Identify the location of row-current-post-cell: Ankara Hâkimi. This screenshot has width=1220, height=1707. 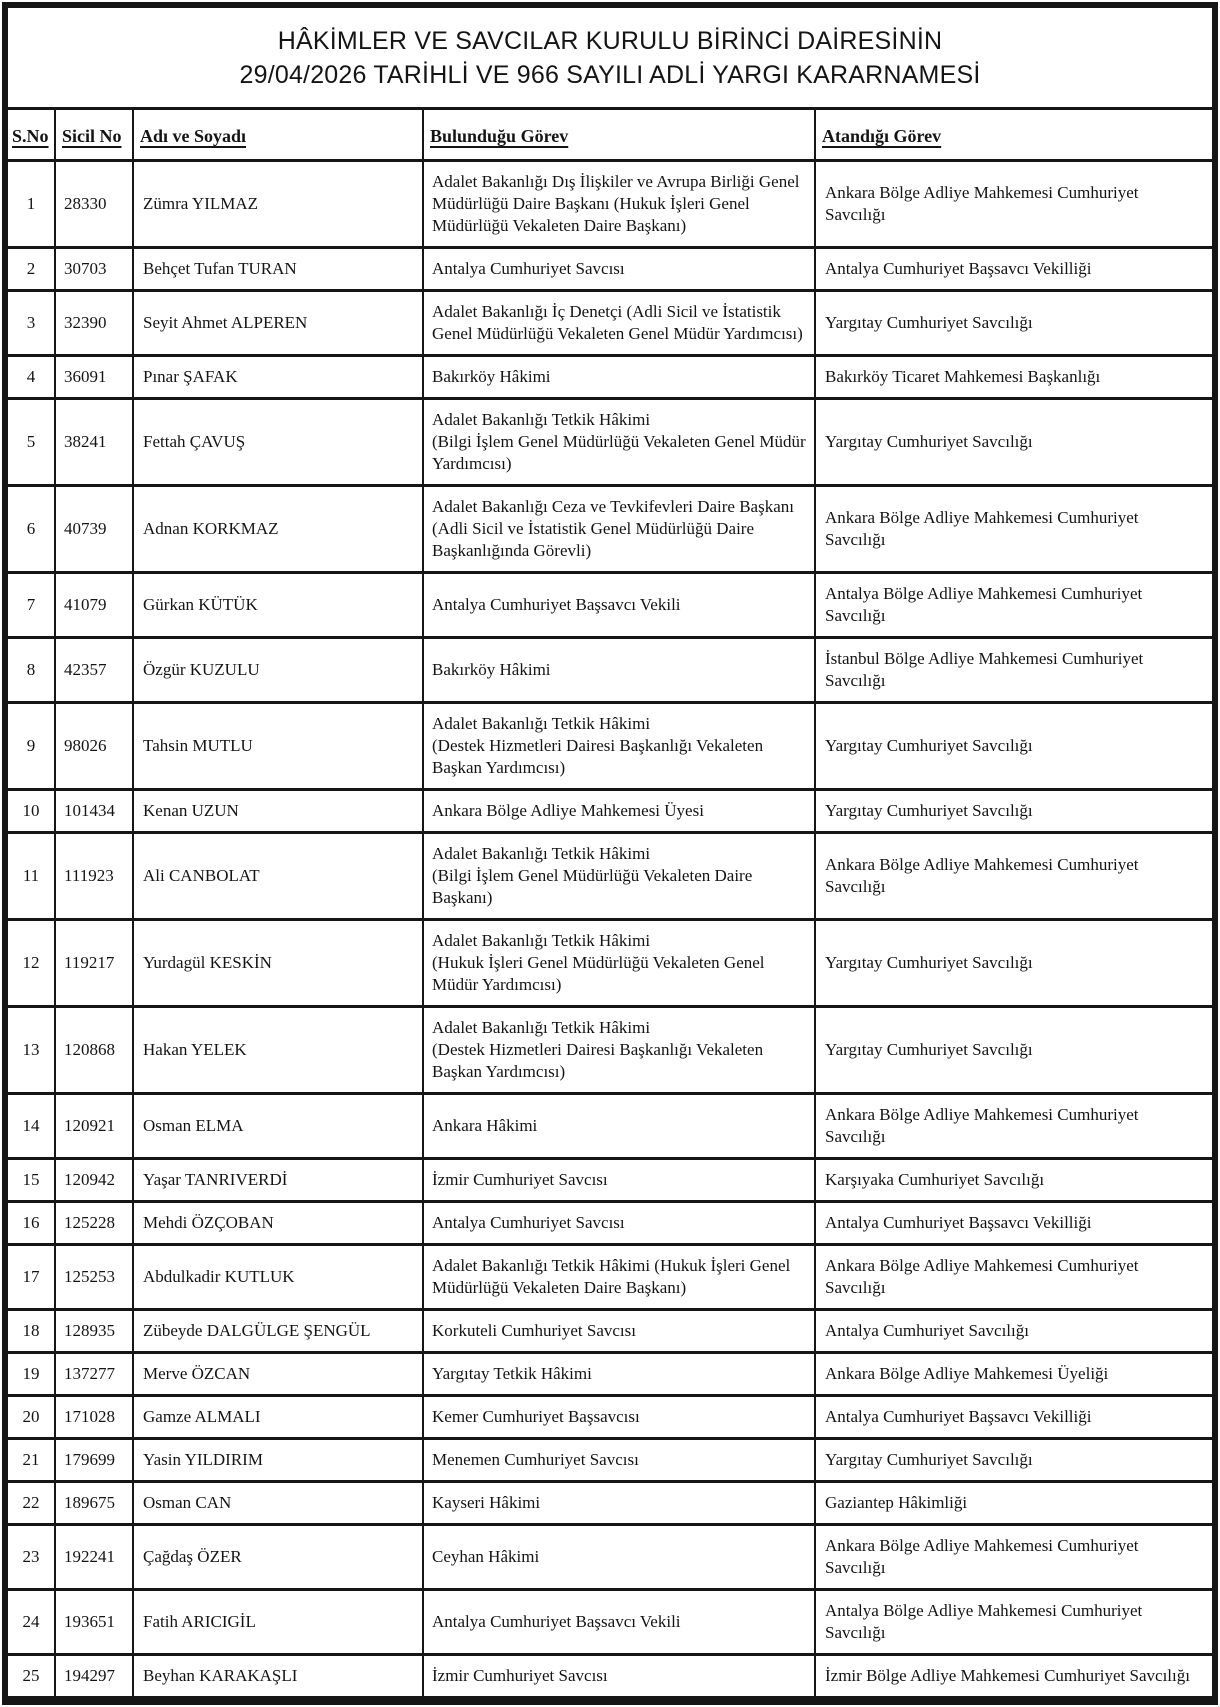
(619, 1126).